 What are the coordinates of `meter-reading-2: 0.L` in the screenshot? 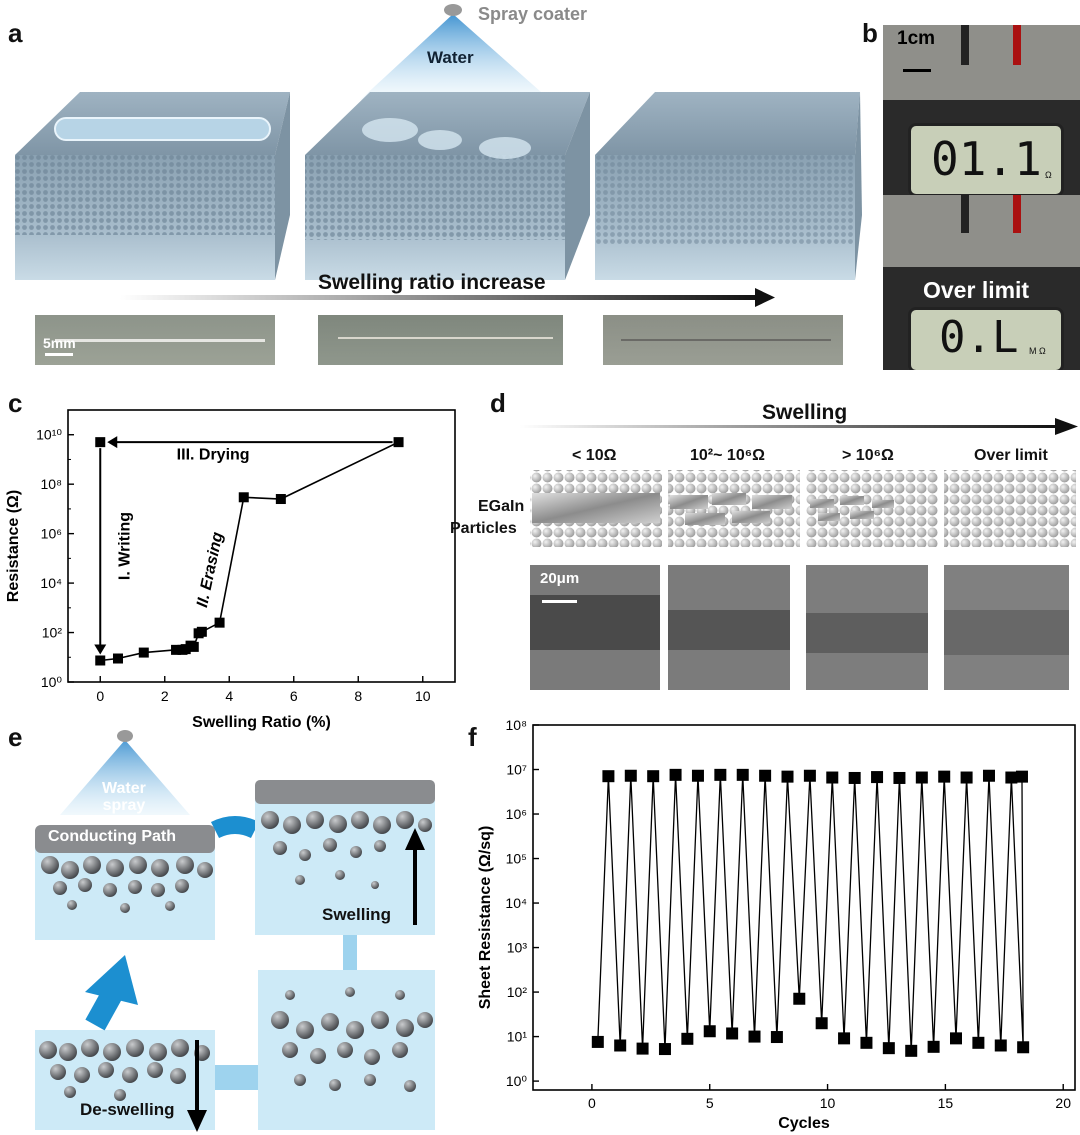 It's located at (979, 337).